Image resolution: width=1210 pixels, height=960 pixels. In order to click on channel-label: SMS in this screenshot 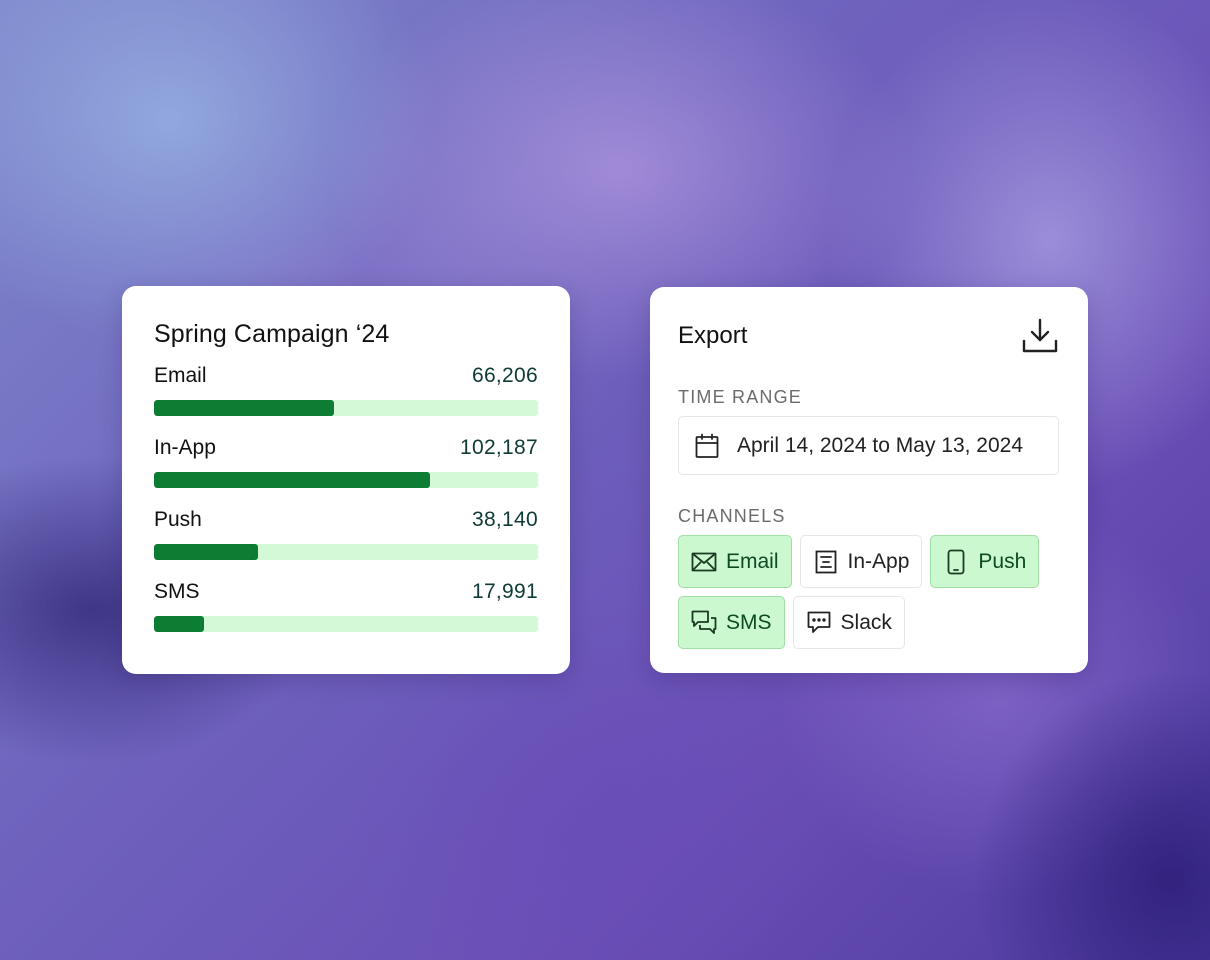, I will do `click(177, 591)`.